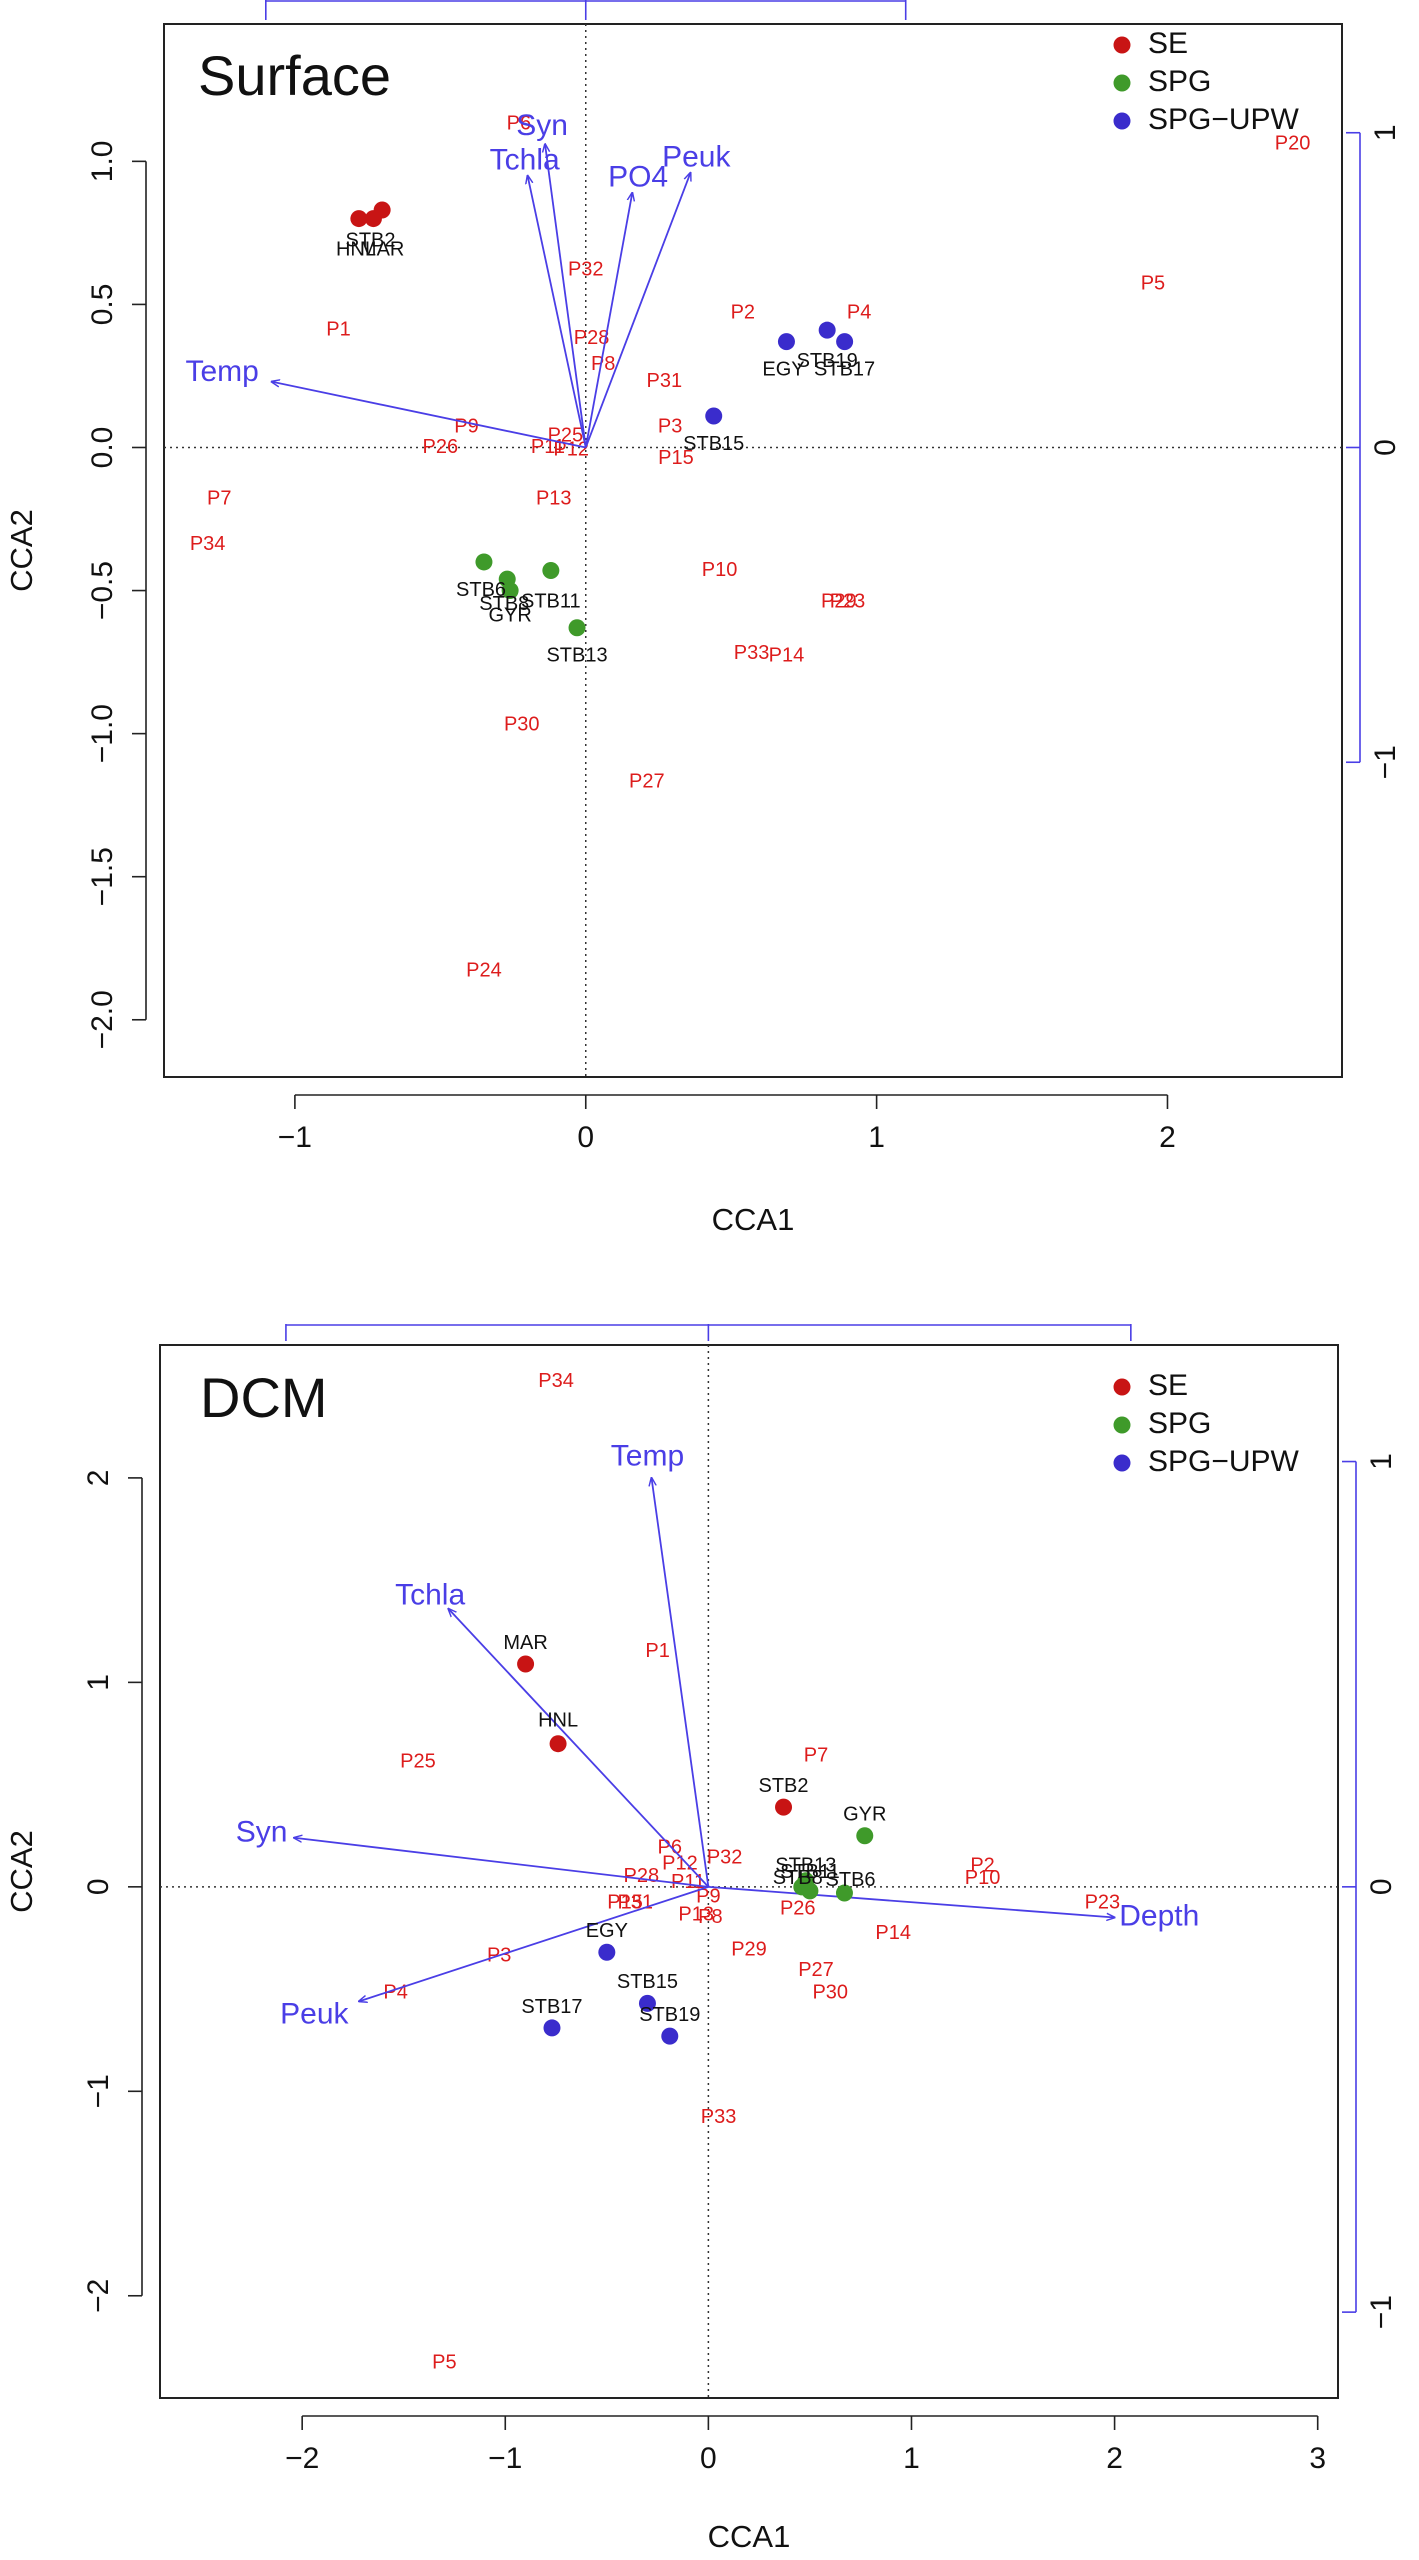 The height and width of the screenshot is (2560, 1419). Describe the element at coordinates (647, 782) in the screenshot. I see `species-label: P27` at that location.